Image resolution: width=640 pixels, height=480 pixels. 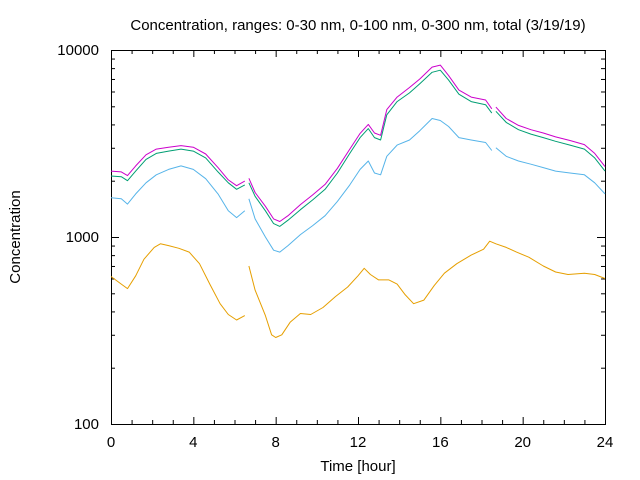 I want to click on x-tick-label: 12, so click(x=358, y=442).